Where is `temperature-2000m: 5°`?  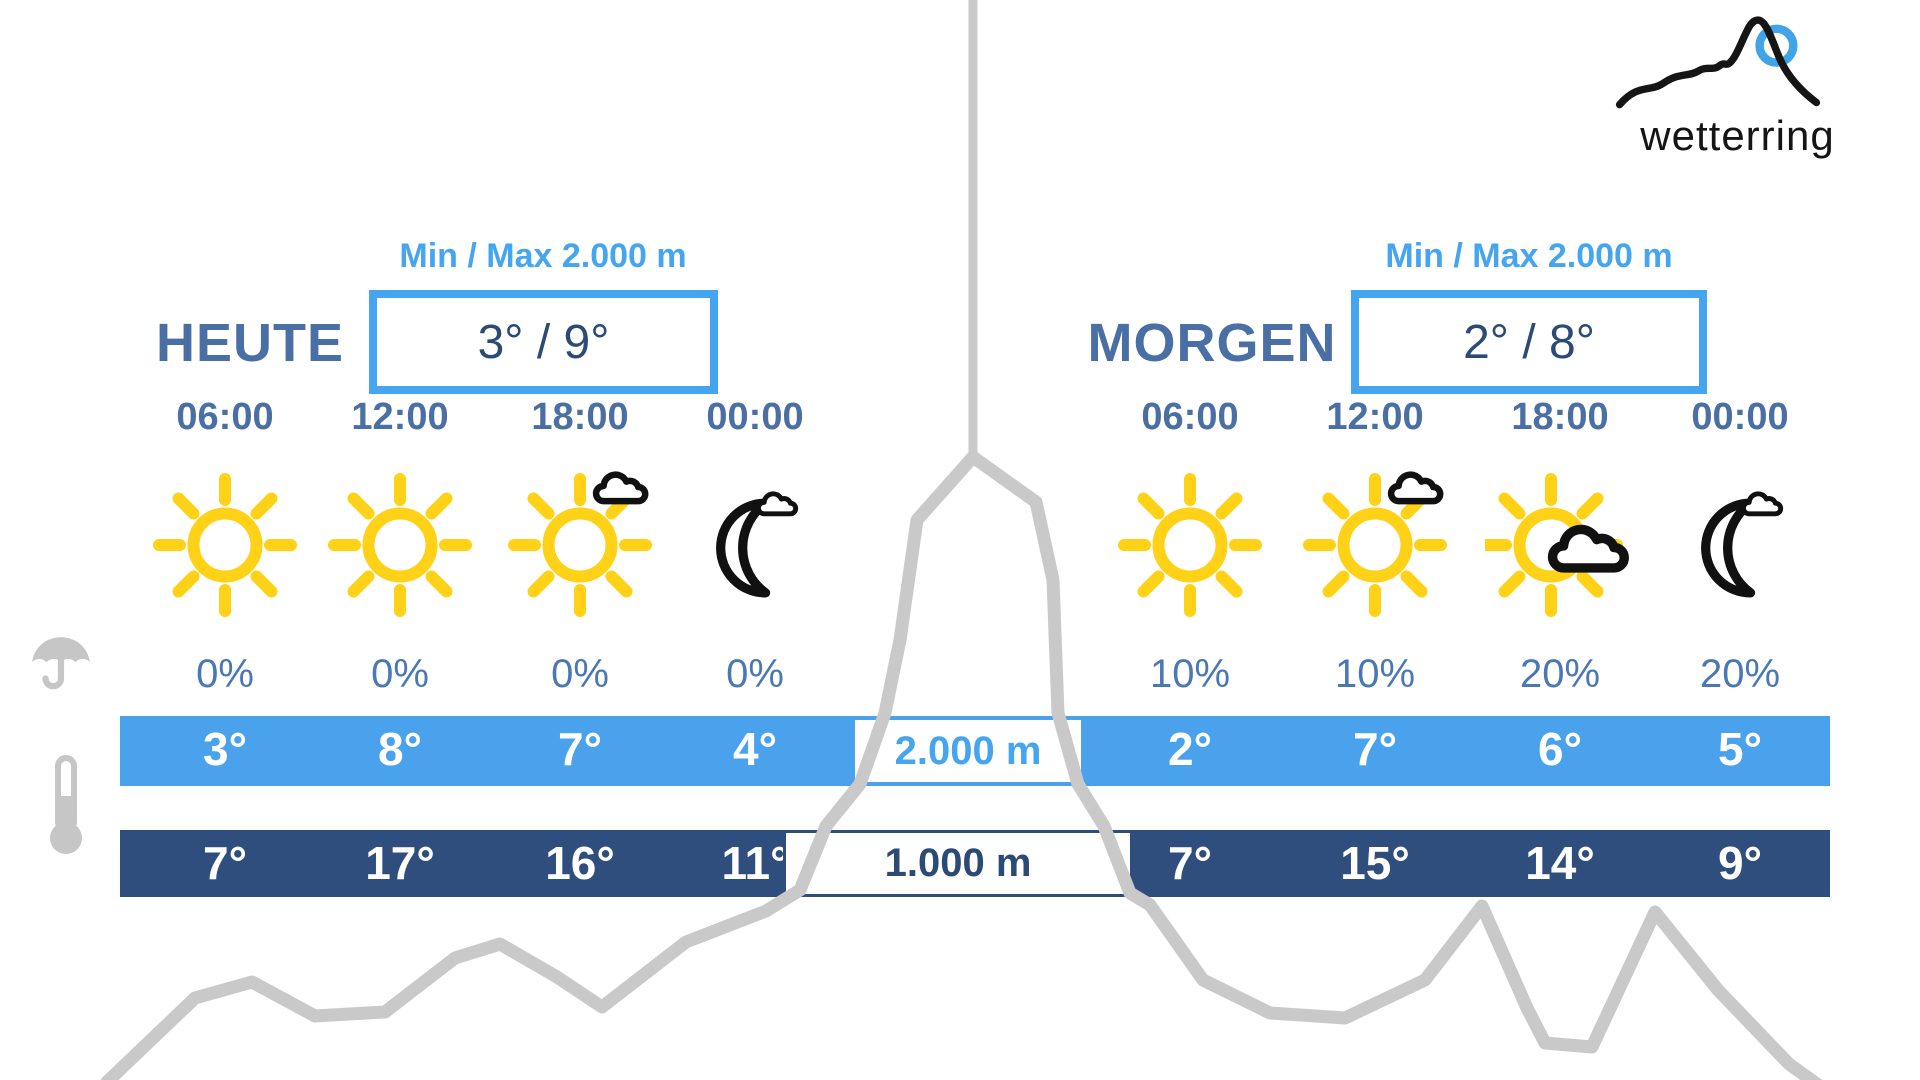 temperature-2000m: 5° is located at coordinates (1740, 749).